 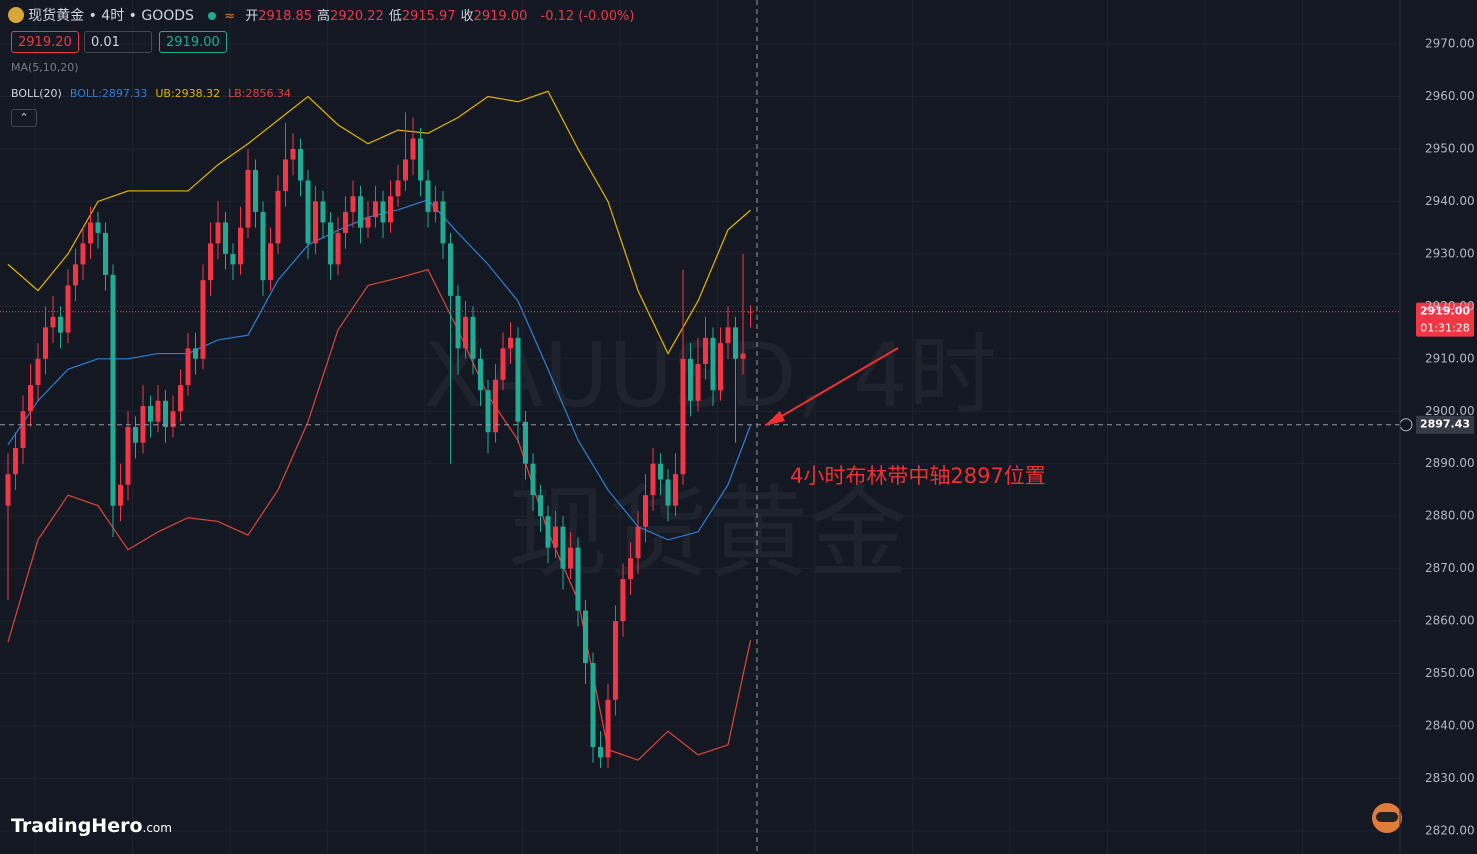 I want to click on y-tick-label: 2880.00, so click(x=1450, y=516).